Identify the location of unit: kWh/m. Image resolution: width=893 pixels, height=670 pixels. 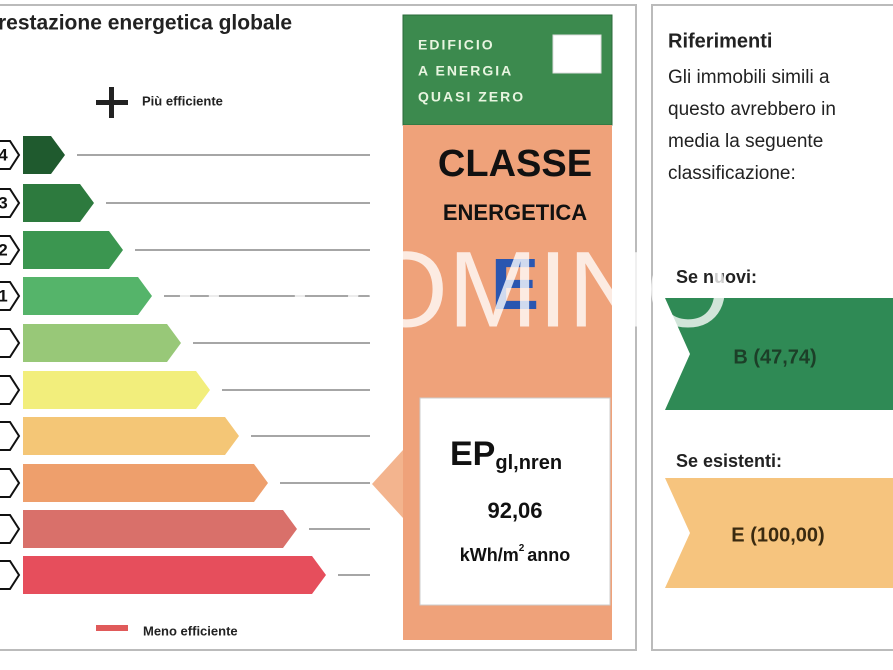
(489, 555).